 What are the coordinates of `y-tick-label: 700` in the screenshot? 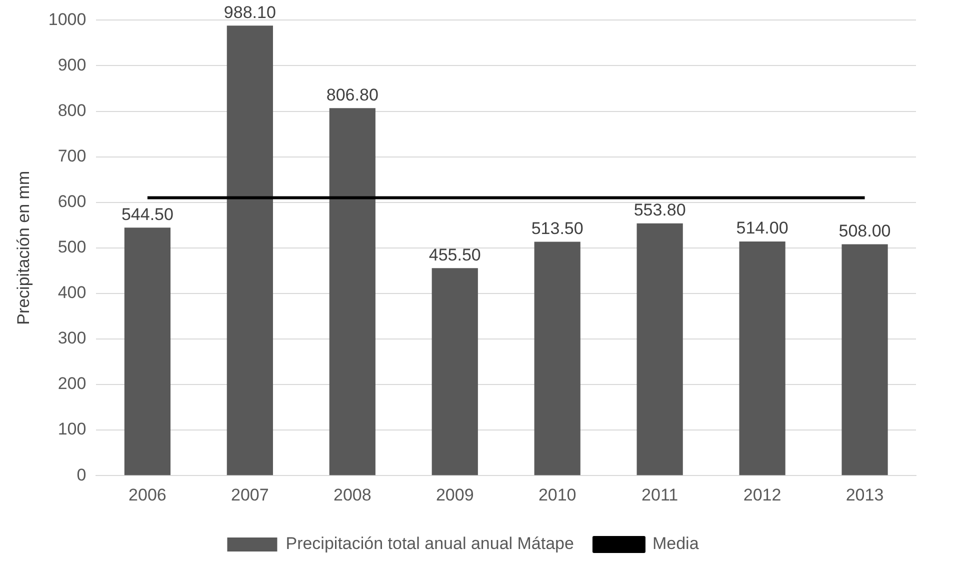 It's located at (72, 156).